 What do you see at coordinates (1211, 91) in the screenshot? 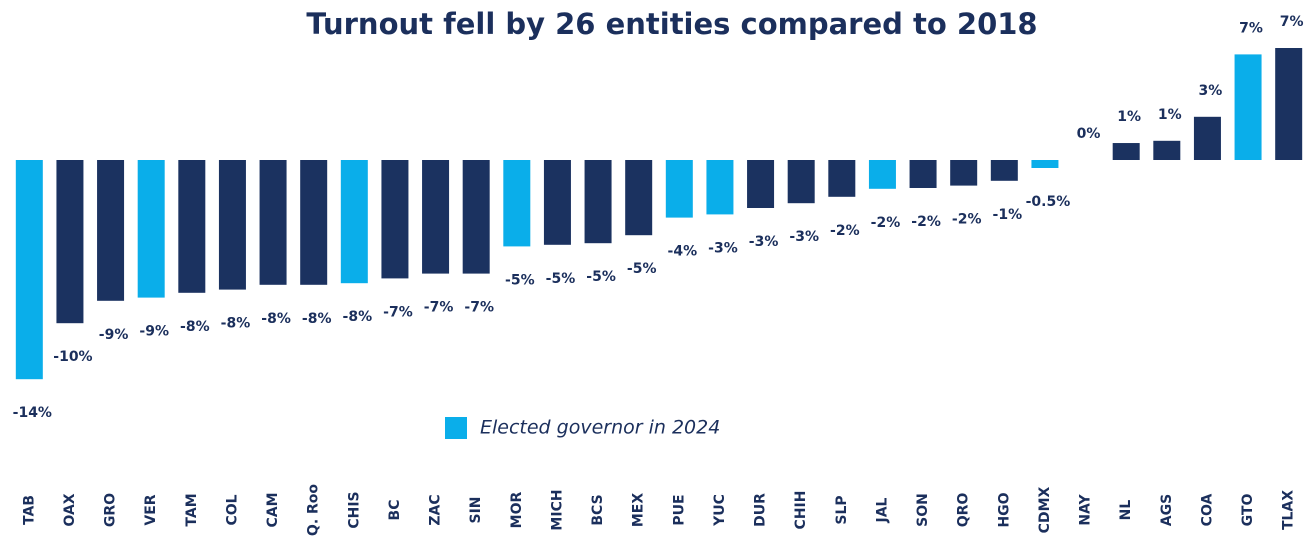
I see `value-label: 3%` at bounding box center [1211, 91].